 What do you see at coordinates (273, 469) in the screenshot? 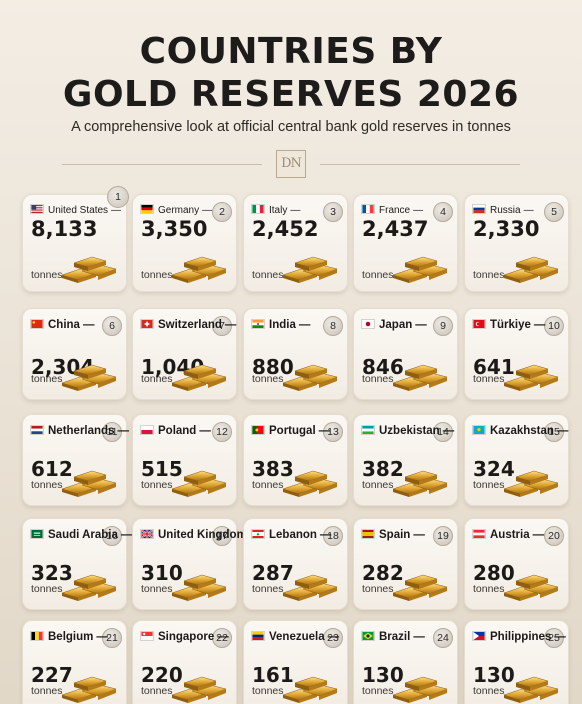
I see `reserve-value: 383` at bounding box center [273, 469].